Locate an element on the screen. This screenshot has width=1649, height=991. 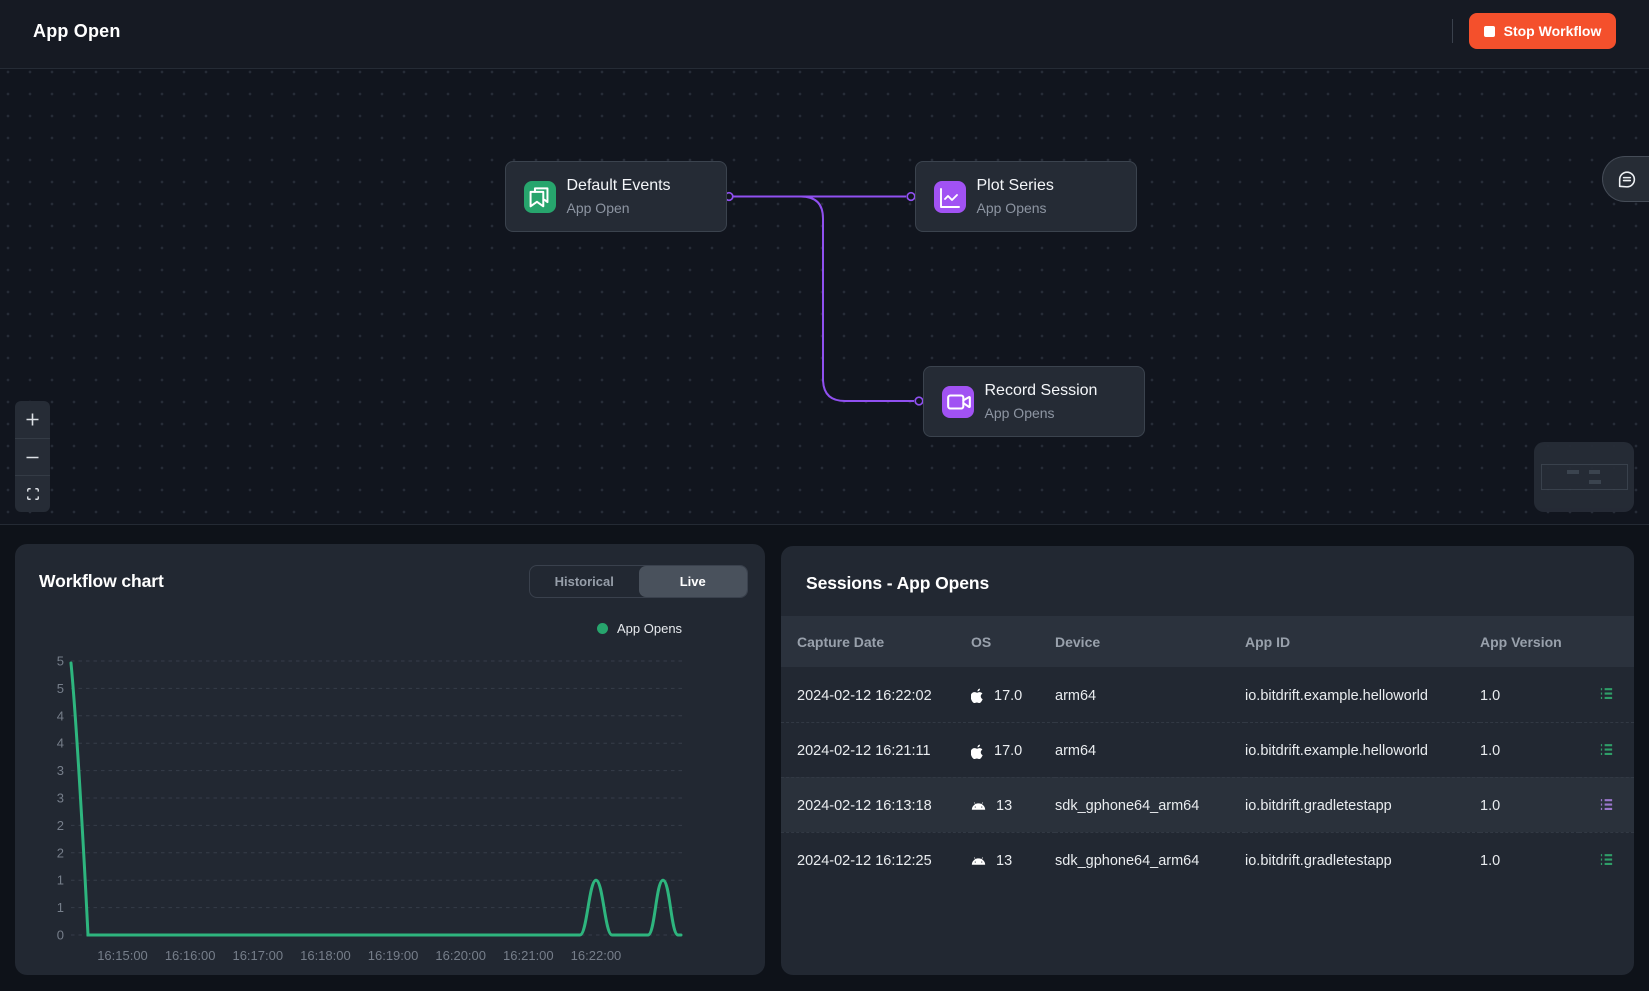
svg-text: 16:20:00 is located at coordinates (460, 955).